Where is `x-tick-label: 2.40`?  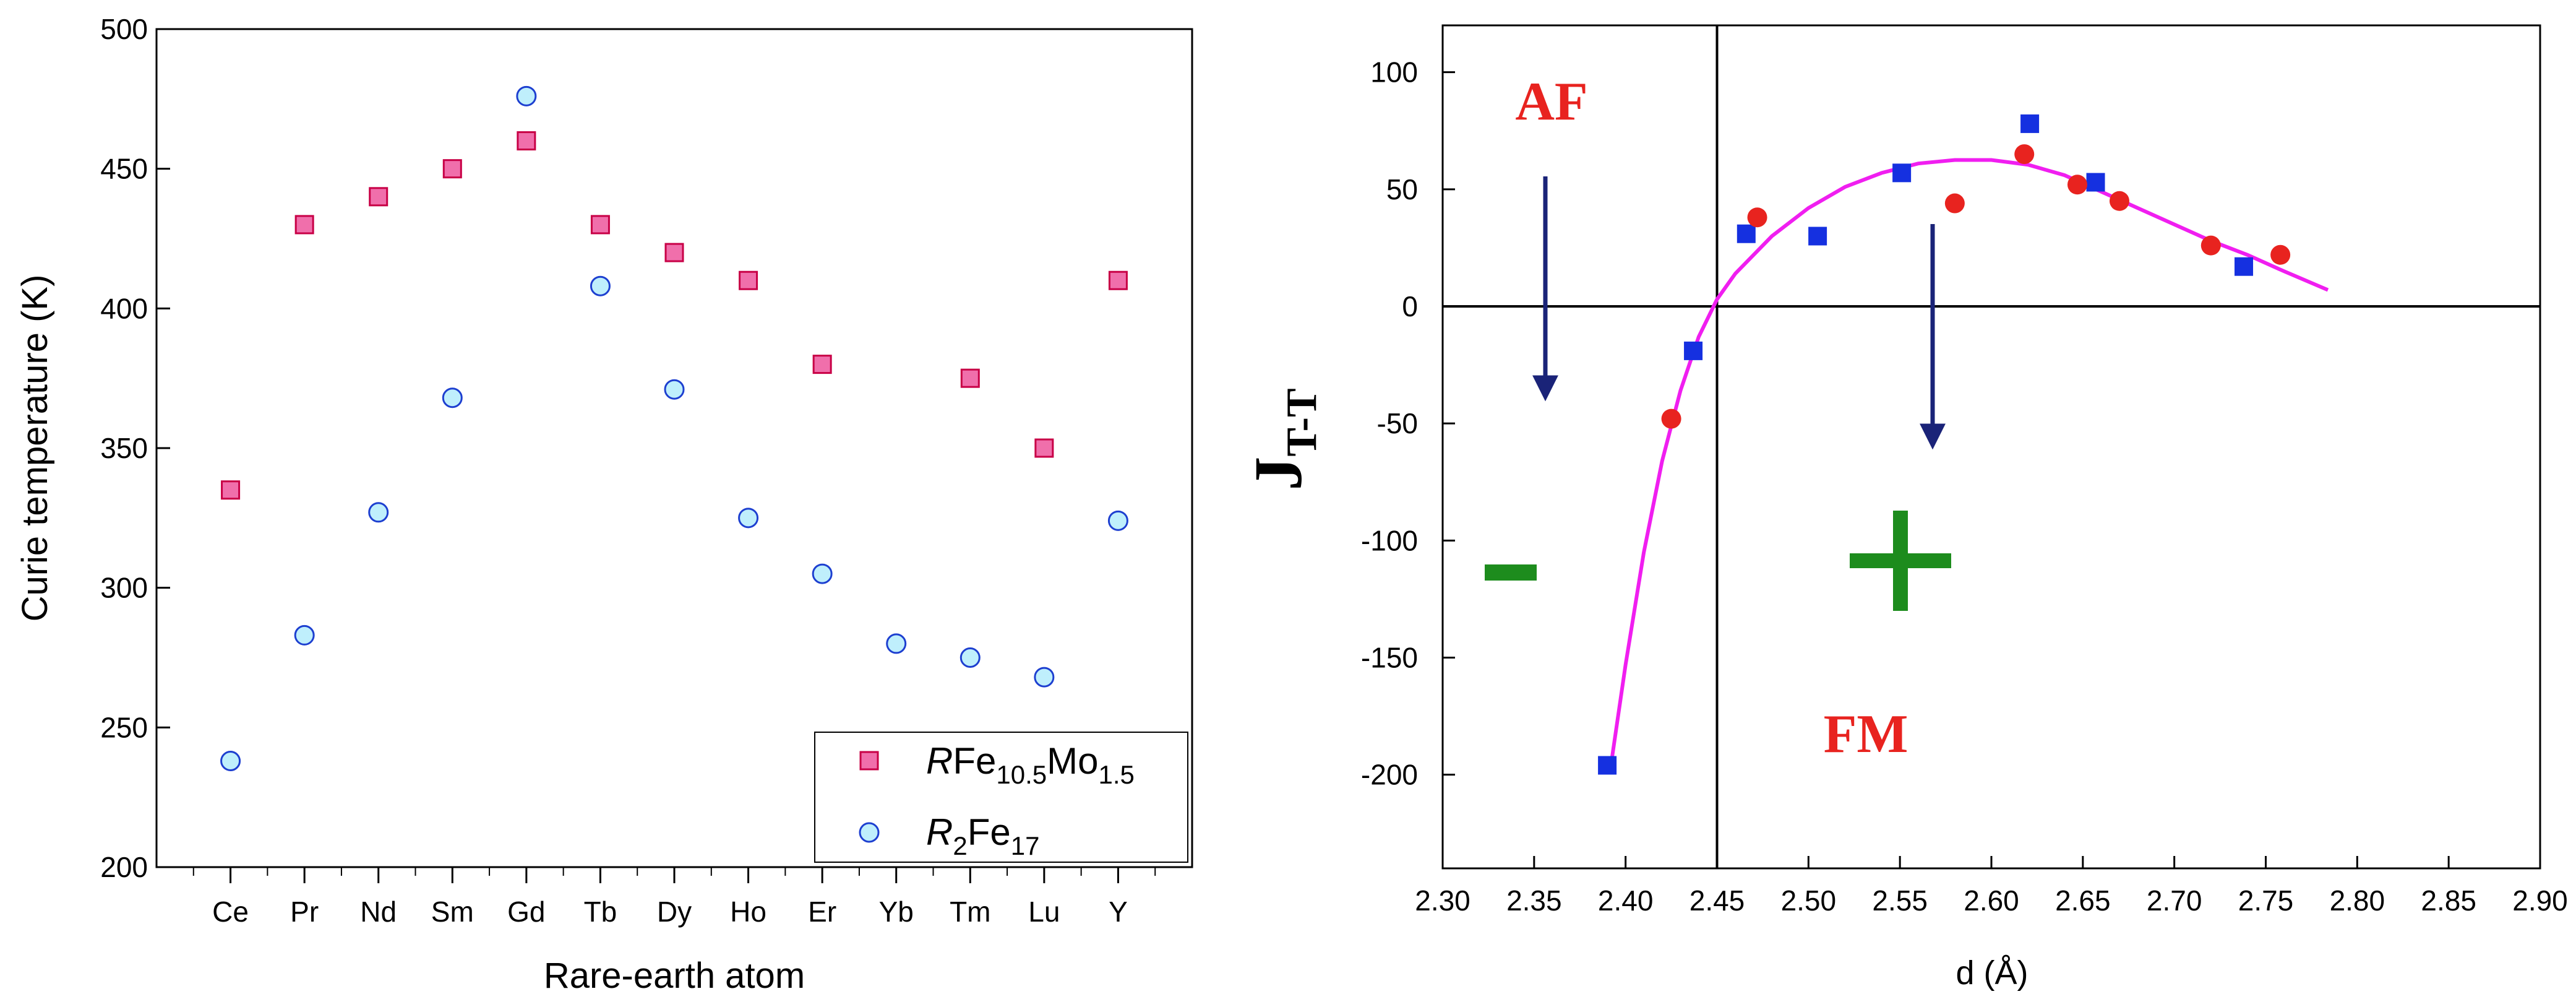
x-tick-label: 2.40 is located at coordinates (1626, 900).